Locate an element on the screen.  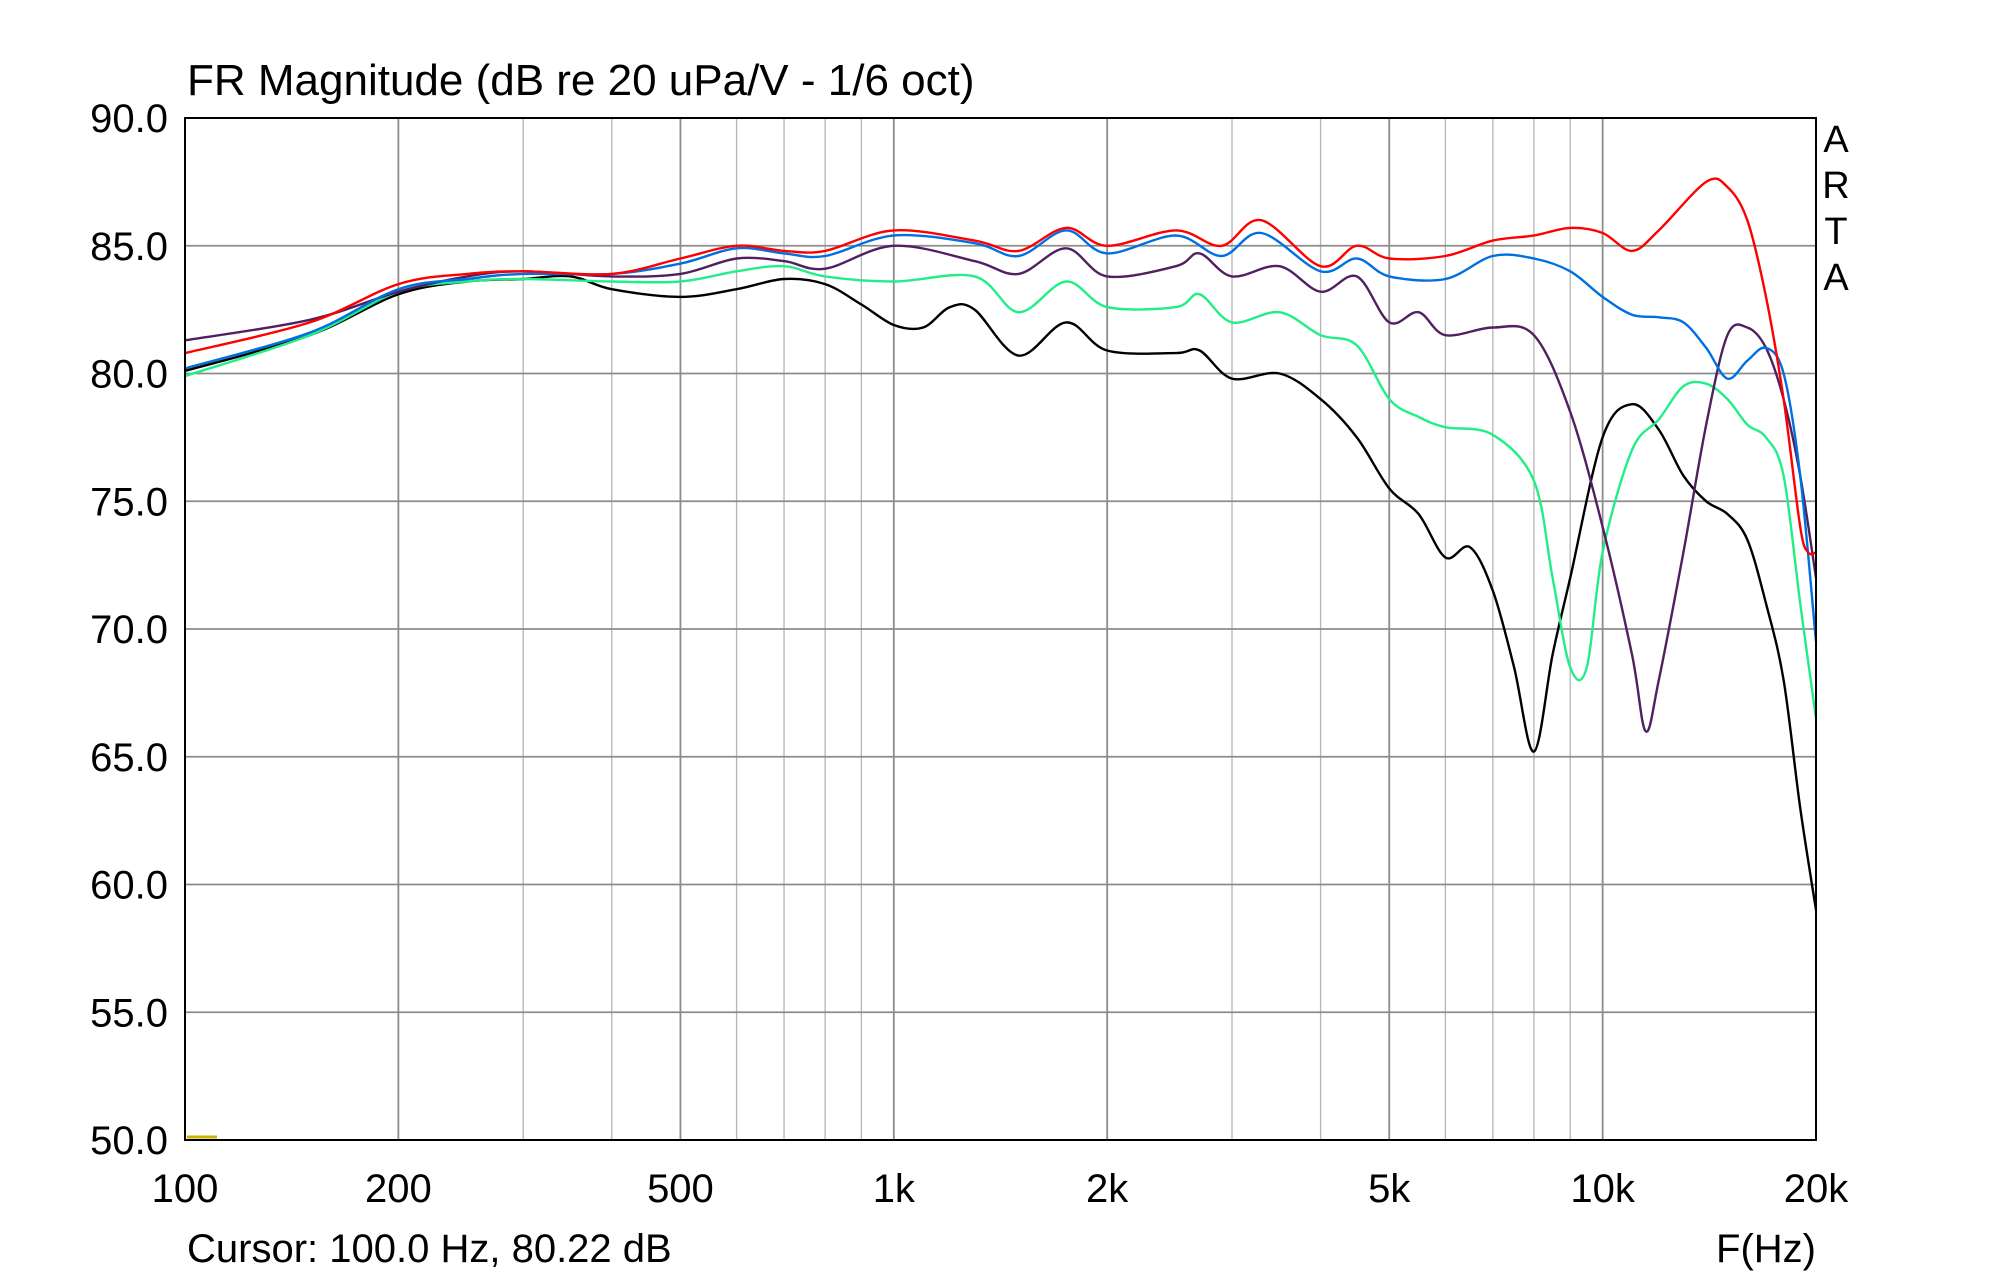
chart-title: FR Magnitude (dB re 20 uPa/V - 1/6 oct) is located at coordinates (581, 80).